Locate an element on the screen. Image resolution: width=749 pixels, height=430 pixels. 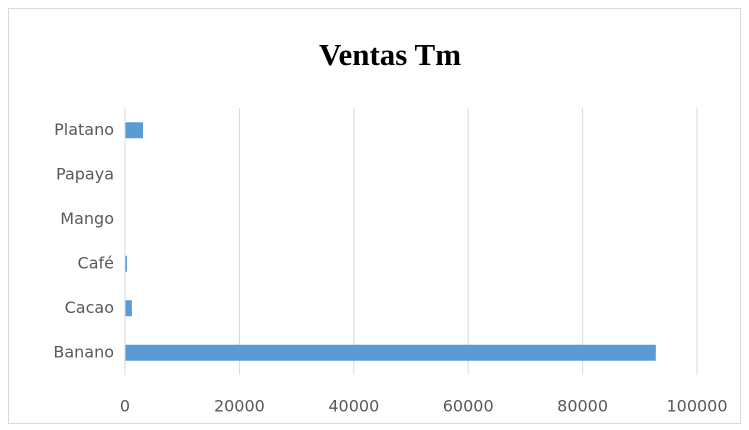
y-tick-label: Mango is located at coordinates (87, 218).